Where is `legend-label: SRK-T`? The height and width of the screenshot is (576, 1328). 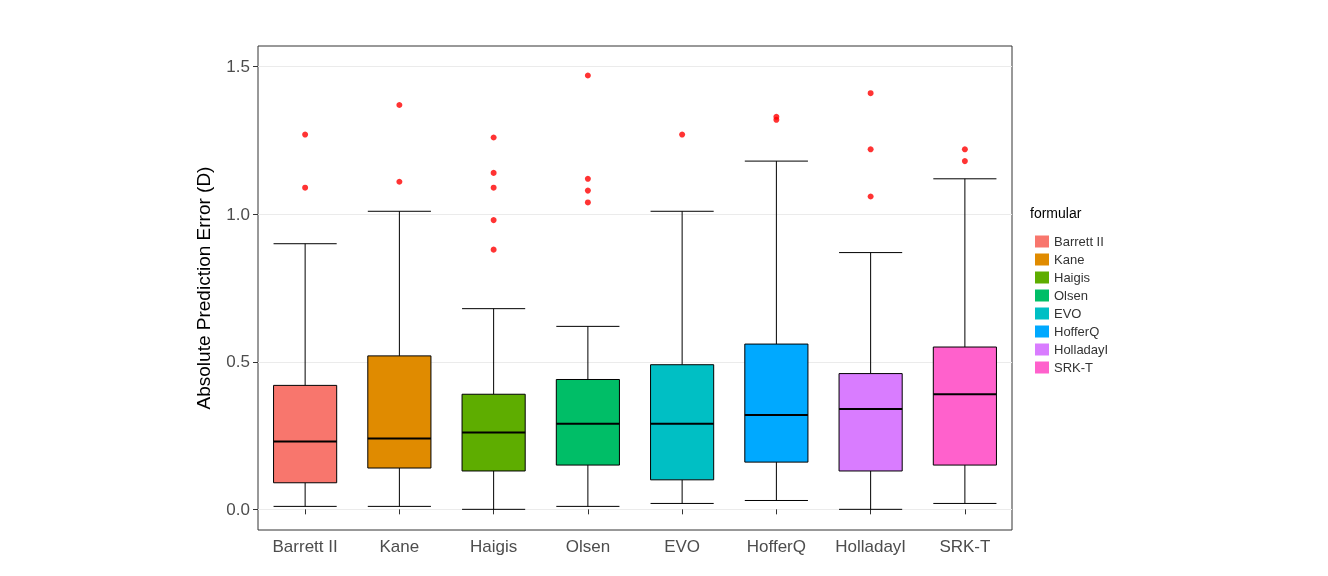 legend-label: SRK-T is located at coordinates (1074, 367).